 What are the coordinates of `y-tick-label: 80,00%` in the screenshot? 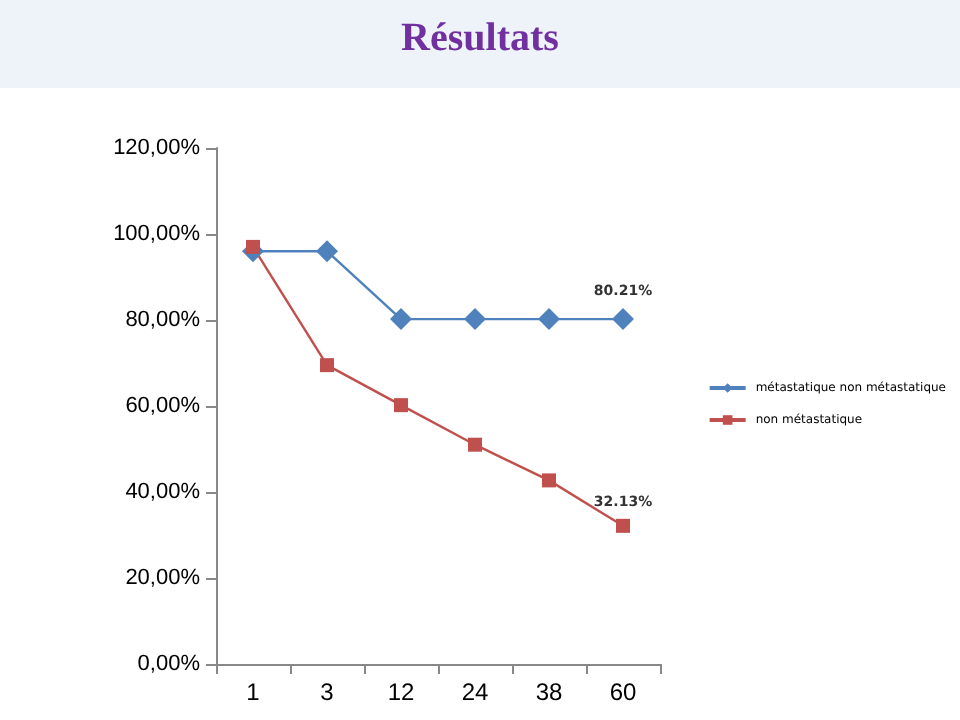 It's located at (163, 320).